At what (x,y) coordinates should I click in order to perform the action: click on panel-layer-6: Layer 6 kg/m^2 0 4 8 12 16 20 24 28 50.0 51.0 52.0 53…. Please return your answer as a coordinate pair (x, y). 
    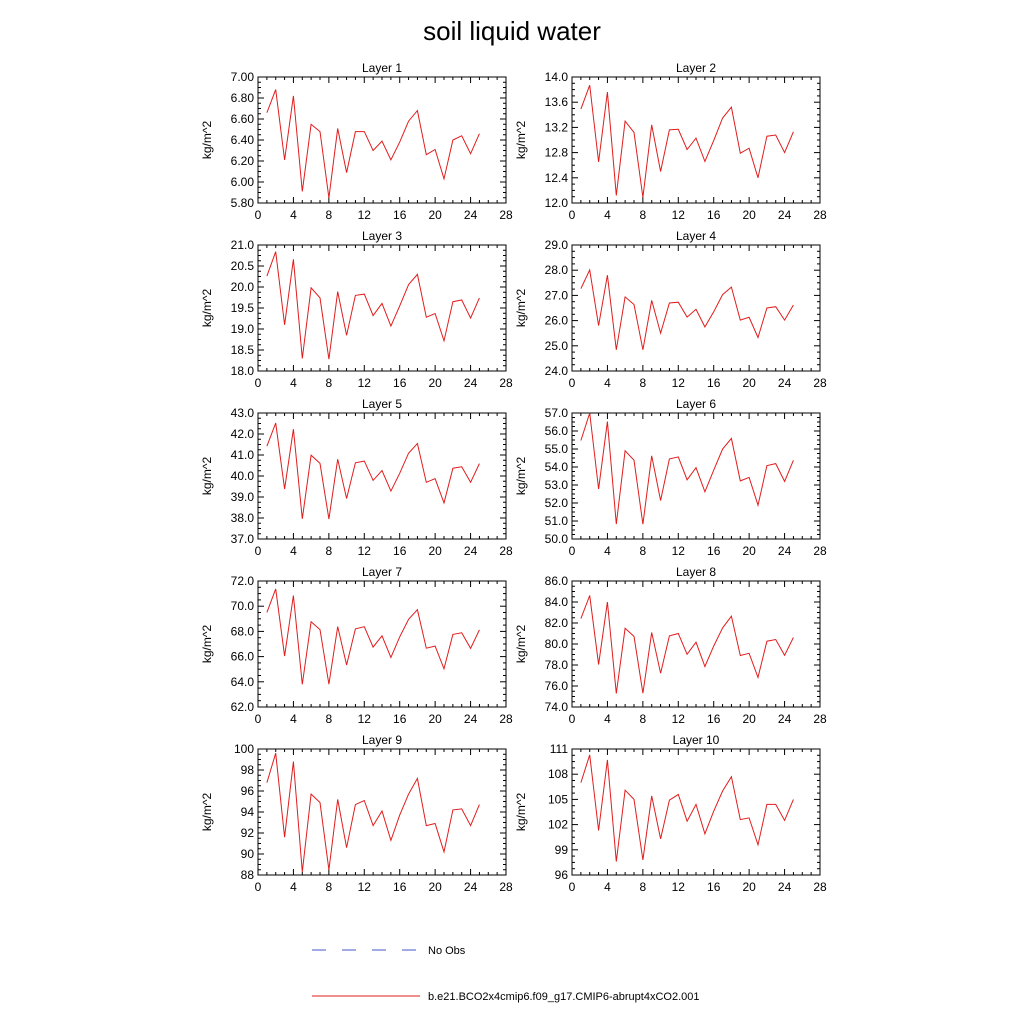
    Looking at the image, I should click on (670, 477).